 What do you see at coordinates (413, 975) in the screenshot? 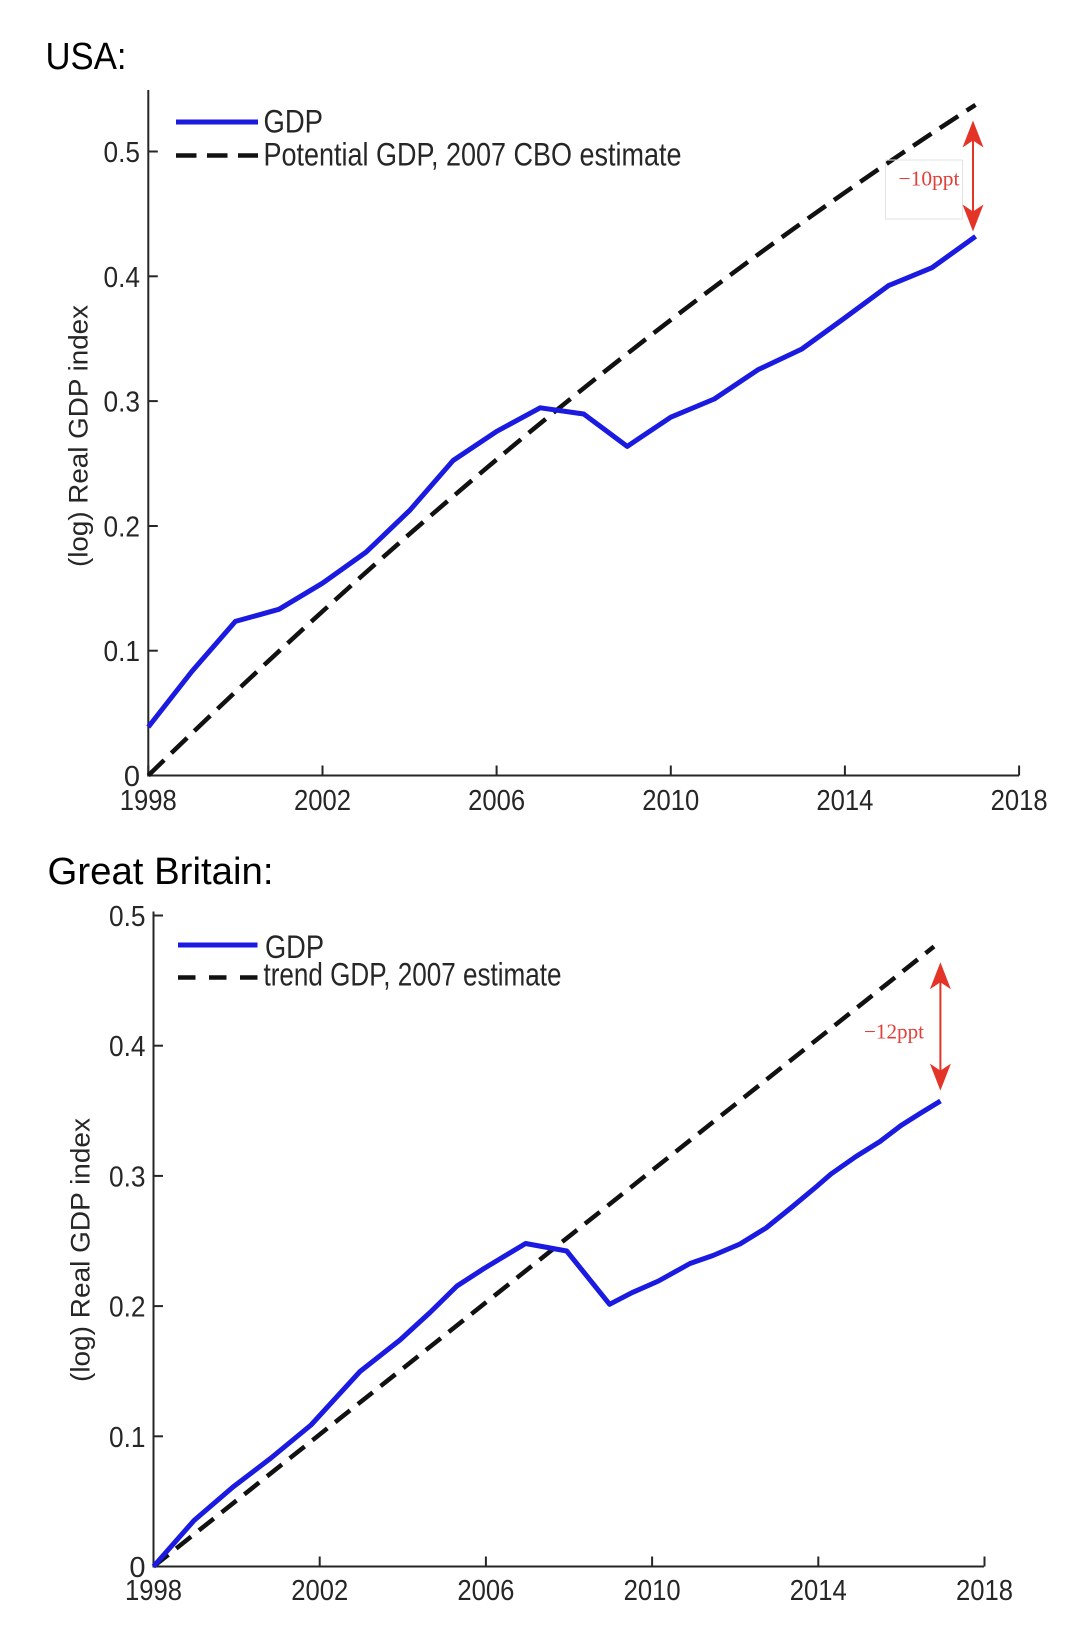
I see `svg-text: trend GDP, 2007 estimate` at bounding box center [413, 975].